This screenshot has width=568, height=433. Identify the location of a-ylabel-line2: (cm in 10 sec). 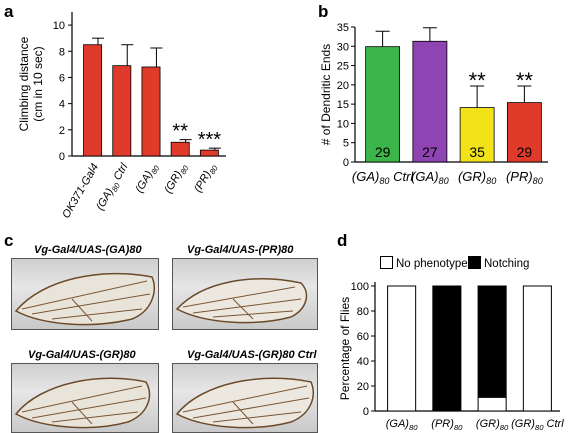
(38, 83).